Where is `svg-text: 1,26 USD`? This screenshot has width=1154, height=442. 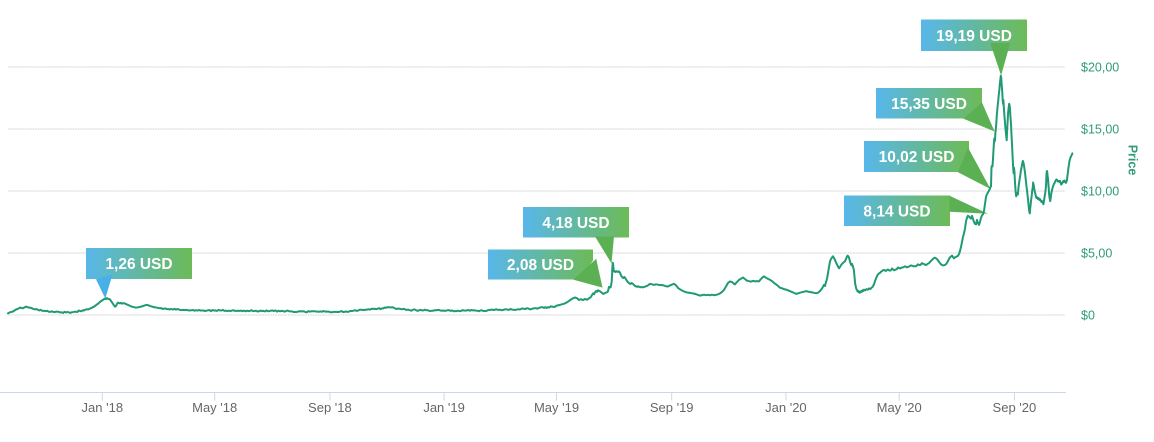
svg-text: 1,26 USD is located at coordinates (138, 264).